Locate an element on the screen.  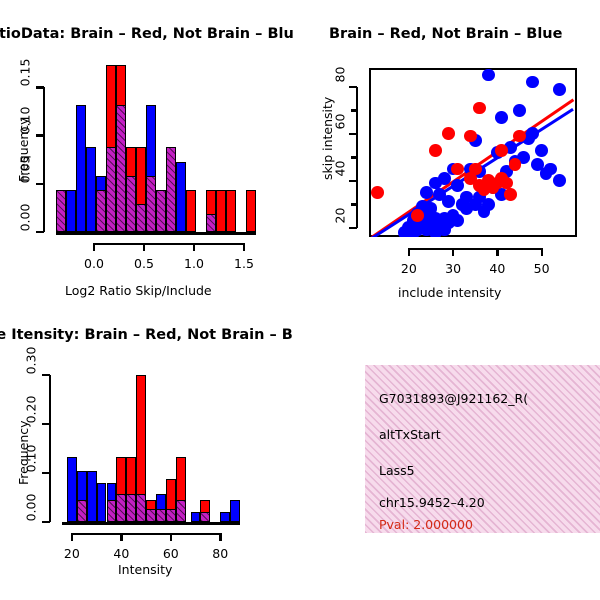
y-tick-label: 0.15 is located at coordinates (25, 72).